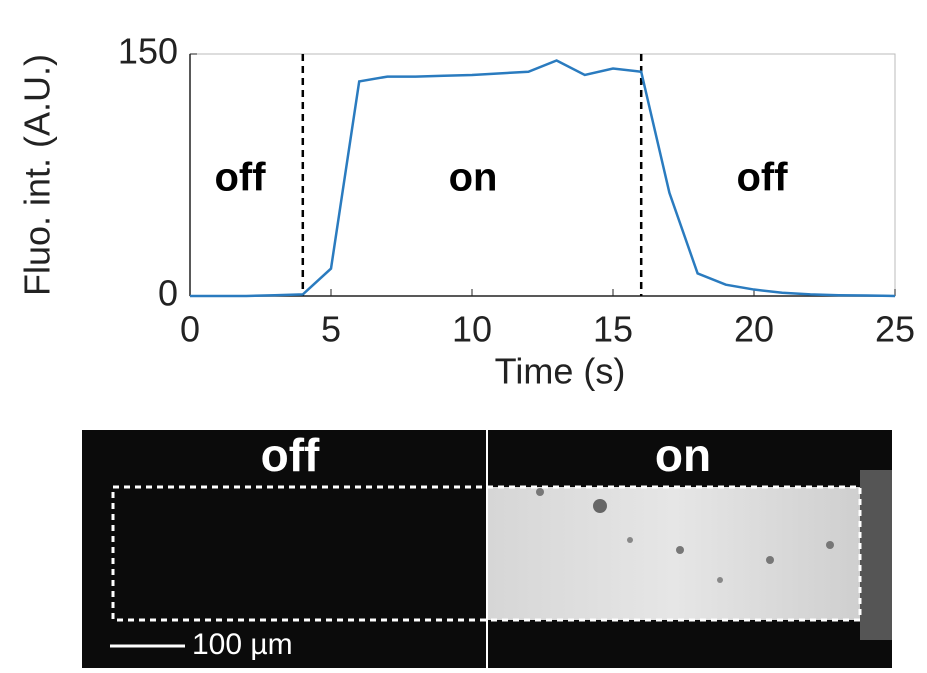 The width and height of the screenshot is (927, 673). What do you see at coordinates (876, 555) in the screenshot?
I see `image-edge` at bounding box center [876, 555].